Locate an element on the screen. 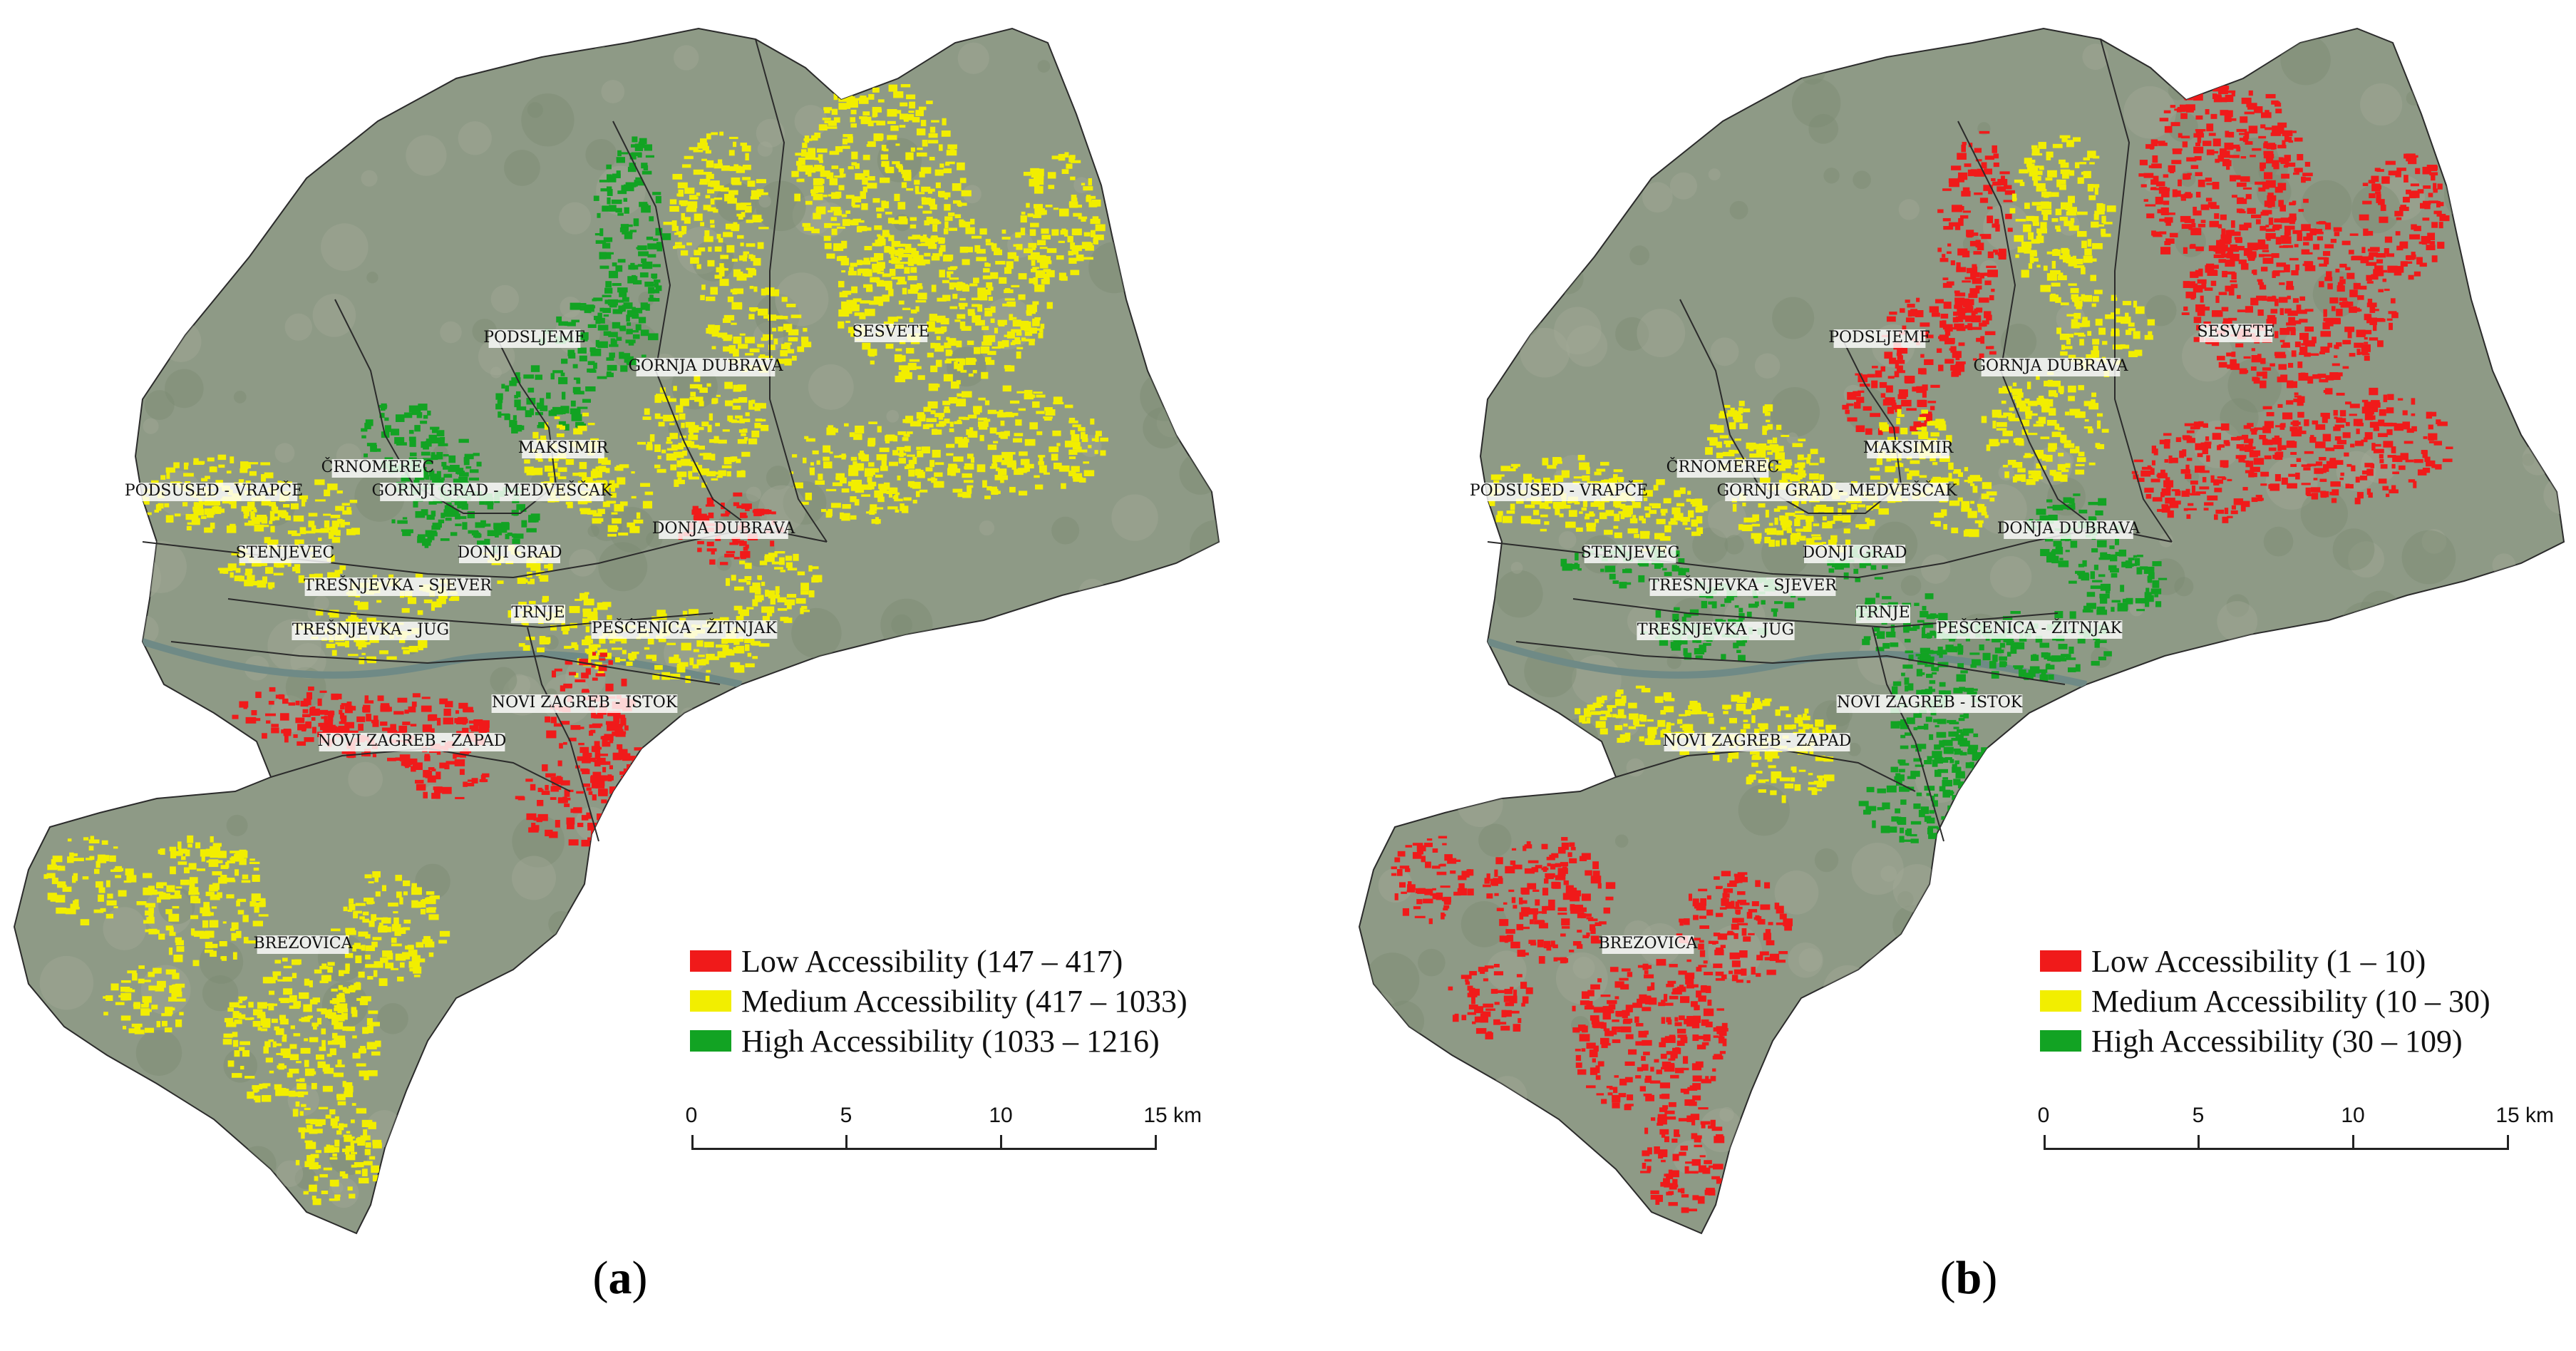 The height and width of the screenshot is (1351, 2576). district-label-bg is located at coordinates (509, 554).